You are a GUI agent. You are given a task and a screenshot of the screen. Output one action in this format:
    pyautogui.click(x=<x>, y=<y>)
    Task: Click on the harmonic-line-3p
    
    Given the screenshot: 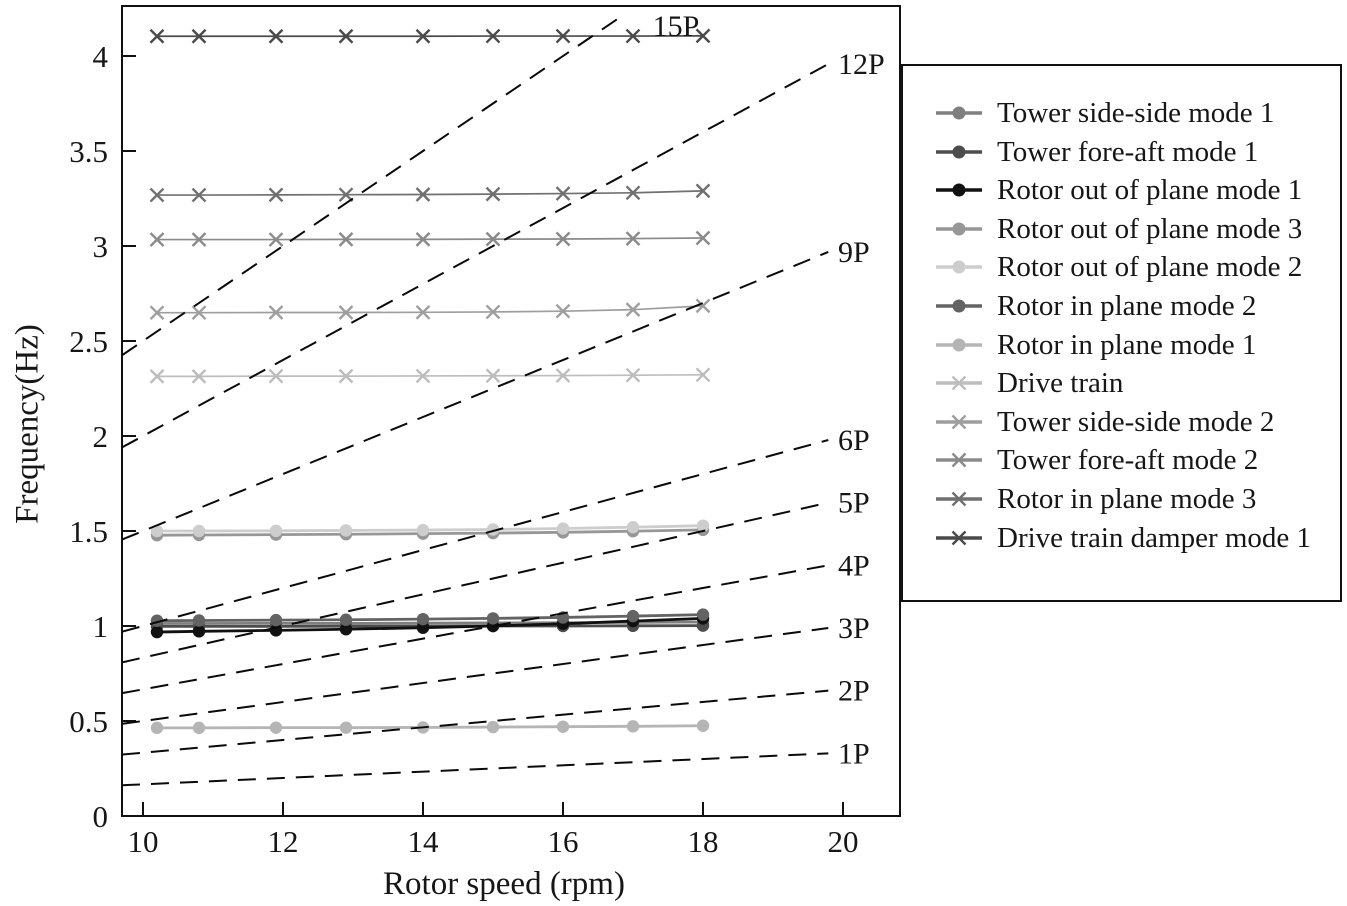 What is the action you would take?
    pyautogui.click(x=475, y=676)
    